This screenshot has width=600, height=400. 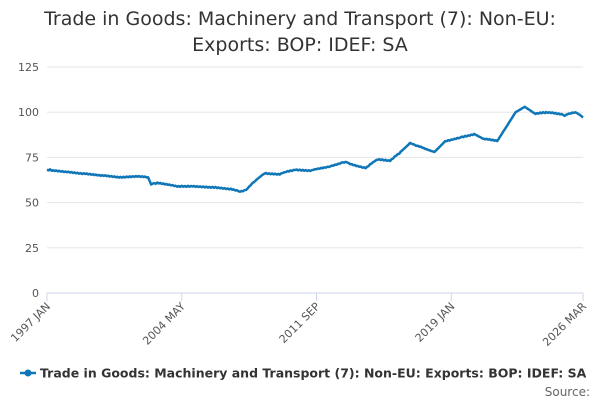 What do you see at coordinates (567, 392) in the screenshot?
I see `source-label: Source:` at bounding box center [567, 392].